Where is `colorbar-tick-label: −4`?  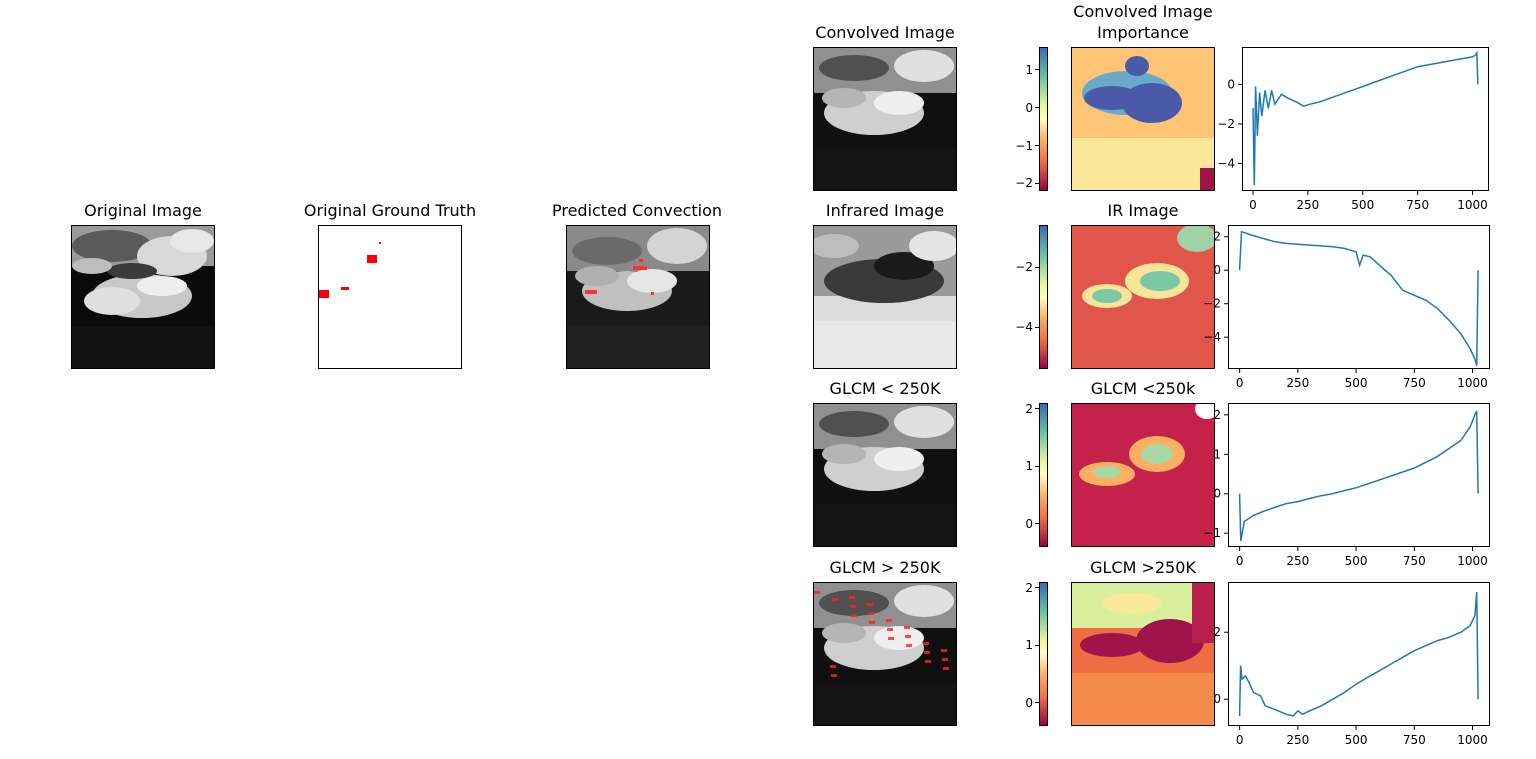 colorbar-tick-label: −4 is located at coordinates (1024, 327).